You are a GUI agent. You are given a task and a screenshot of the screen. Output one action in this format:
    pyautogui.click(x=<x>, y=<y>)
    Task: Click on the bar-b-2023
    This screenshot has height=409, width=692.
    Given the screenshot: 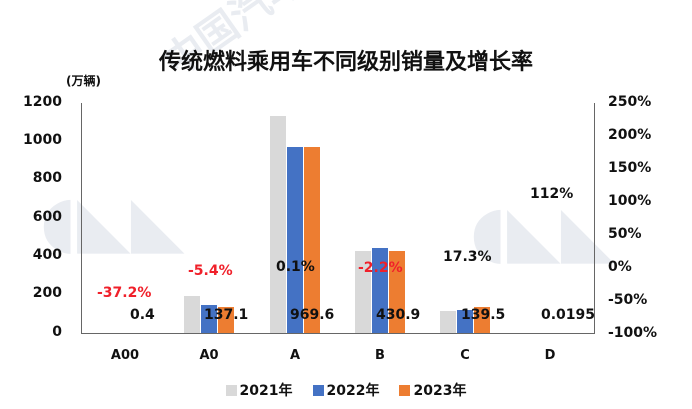 What is the action you would take?
    pyautogui.click(x=397, y=292)
    